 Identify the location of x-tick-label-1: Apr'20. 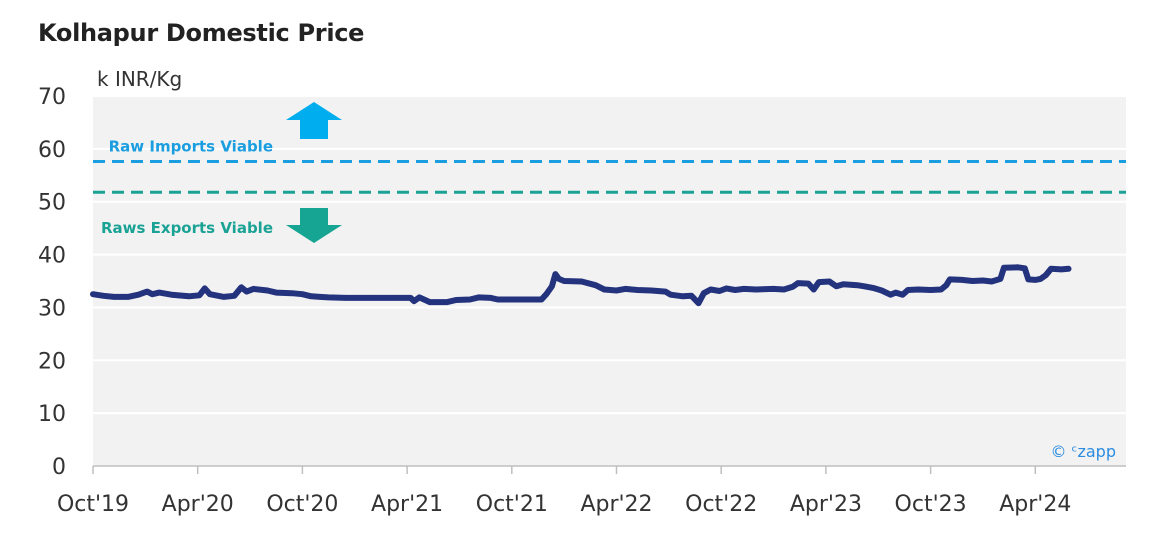
(198, 504).